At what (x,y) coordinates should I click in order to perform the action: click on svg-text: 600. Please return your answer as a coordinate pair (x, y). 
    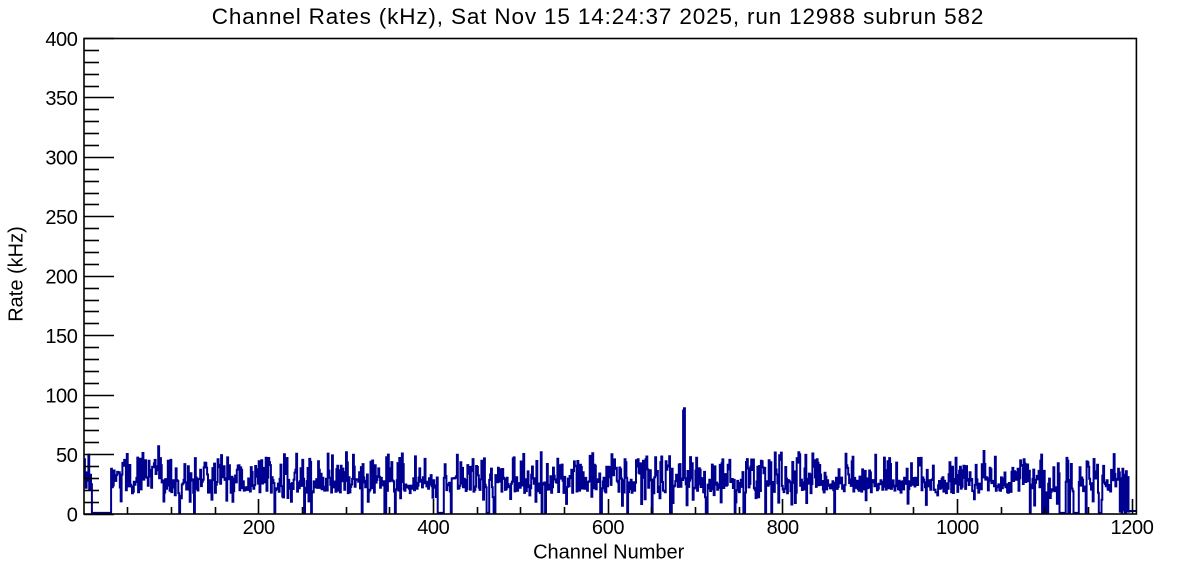
    Looking at the image, I should click on (608, 528).